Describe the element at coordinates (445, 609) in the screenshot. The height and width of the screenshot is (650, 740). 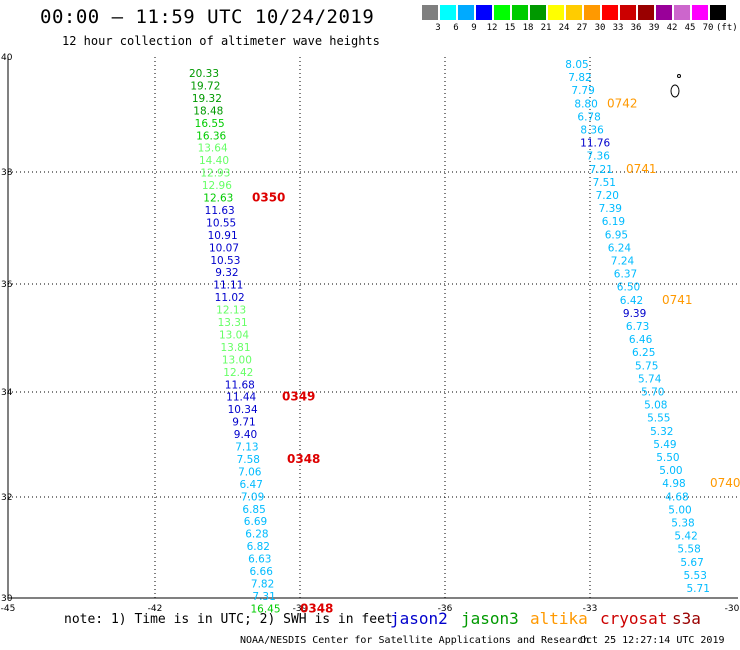
I see `x-tick-label: -36` at that location.